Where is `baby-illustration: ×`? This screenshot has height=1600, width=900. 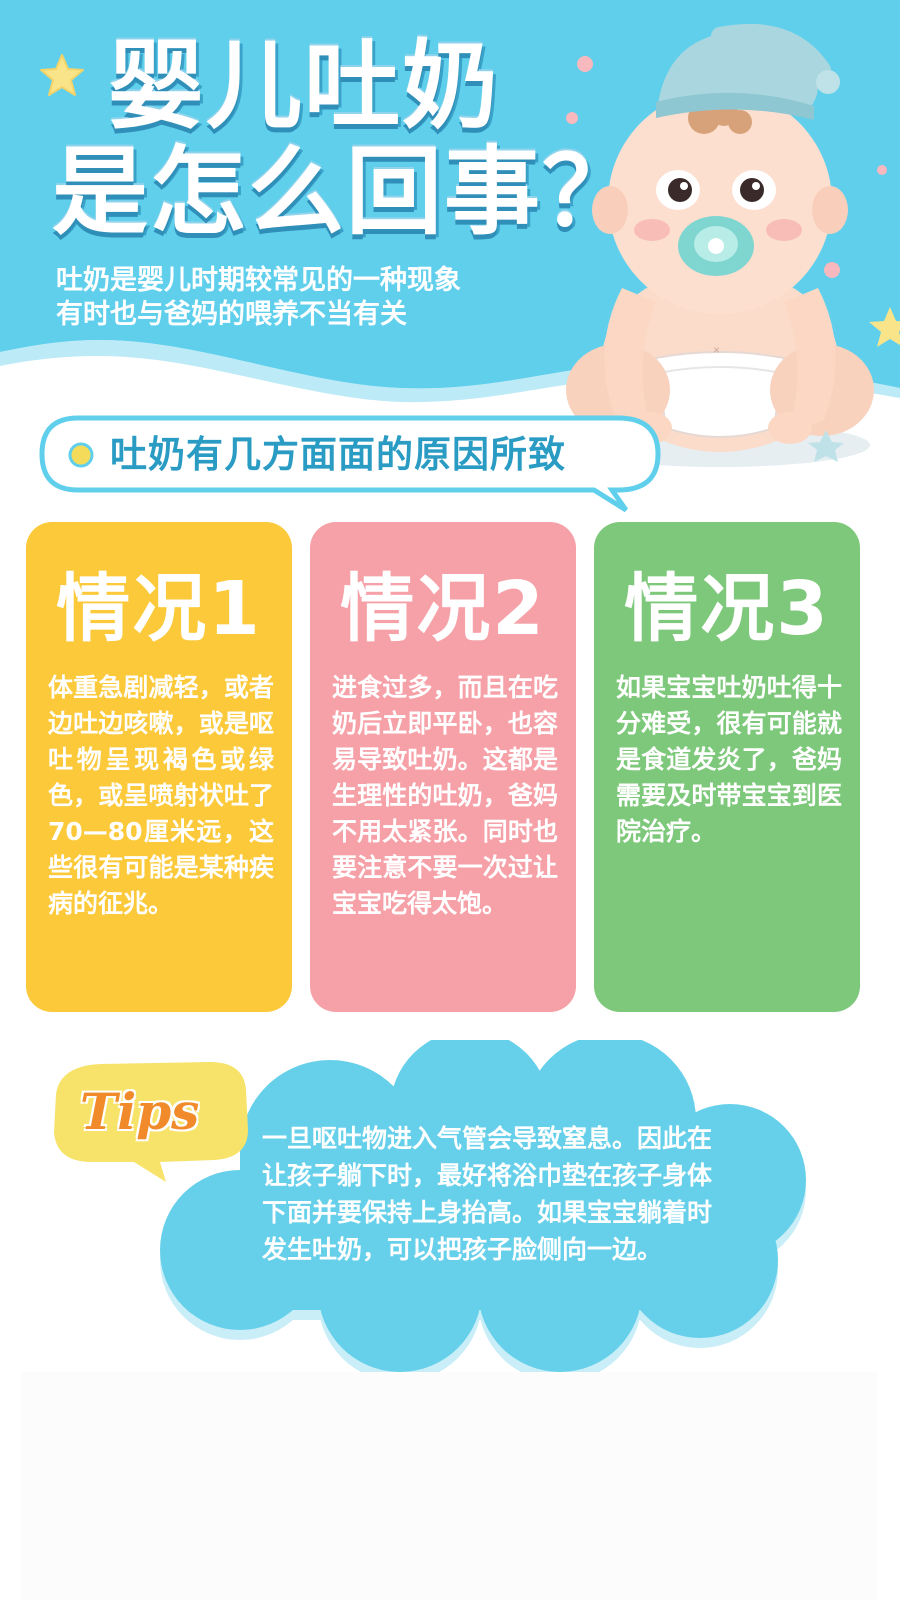 baby-illustration: × is located at coordinates (720, 245).